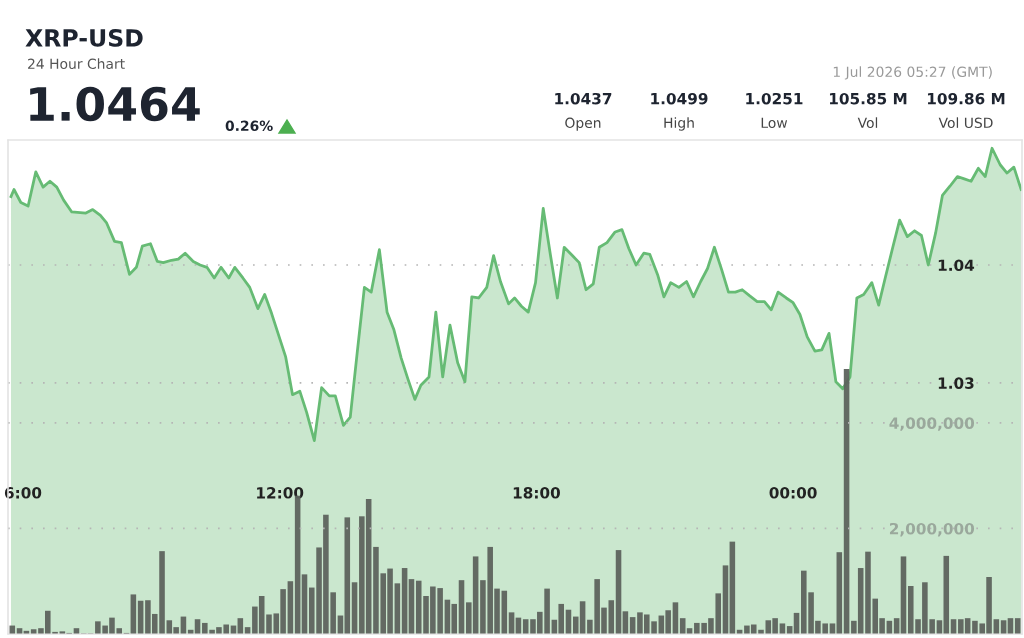 This screenshot has width=1024, height=638. Describe the element at coordinates (932, 529) in the screenshot. I see `y2-tick-label: 2,000,000` at that location.